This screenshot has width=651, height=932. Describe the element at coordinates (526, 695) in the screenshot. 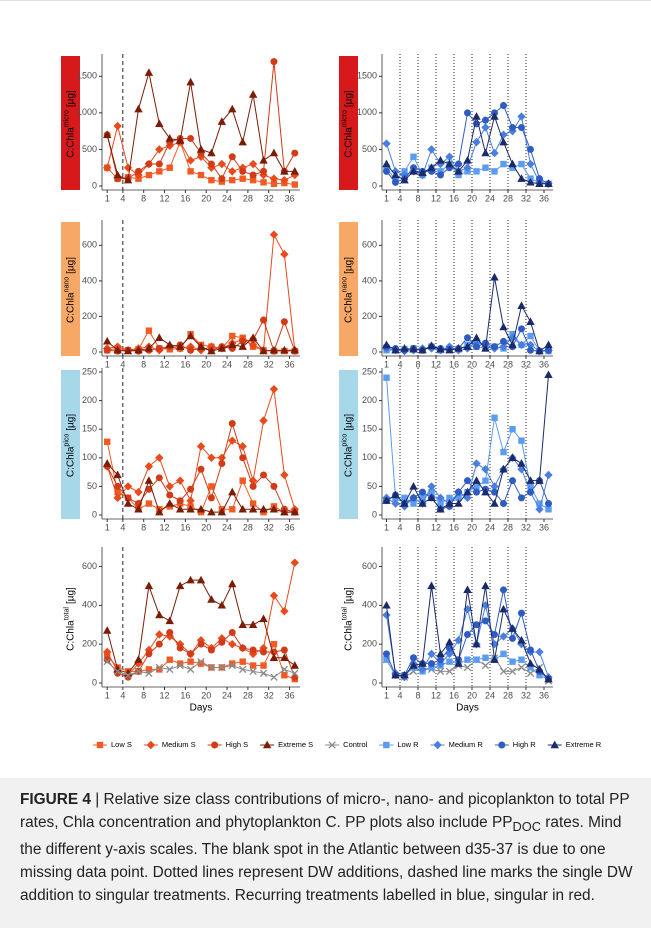

I see `x-tick-label: 32` at that location.